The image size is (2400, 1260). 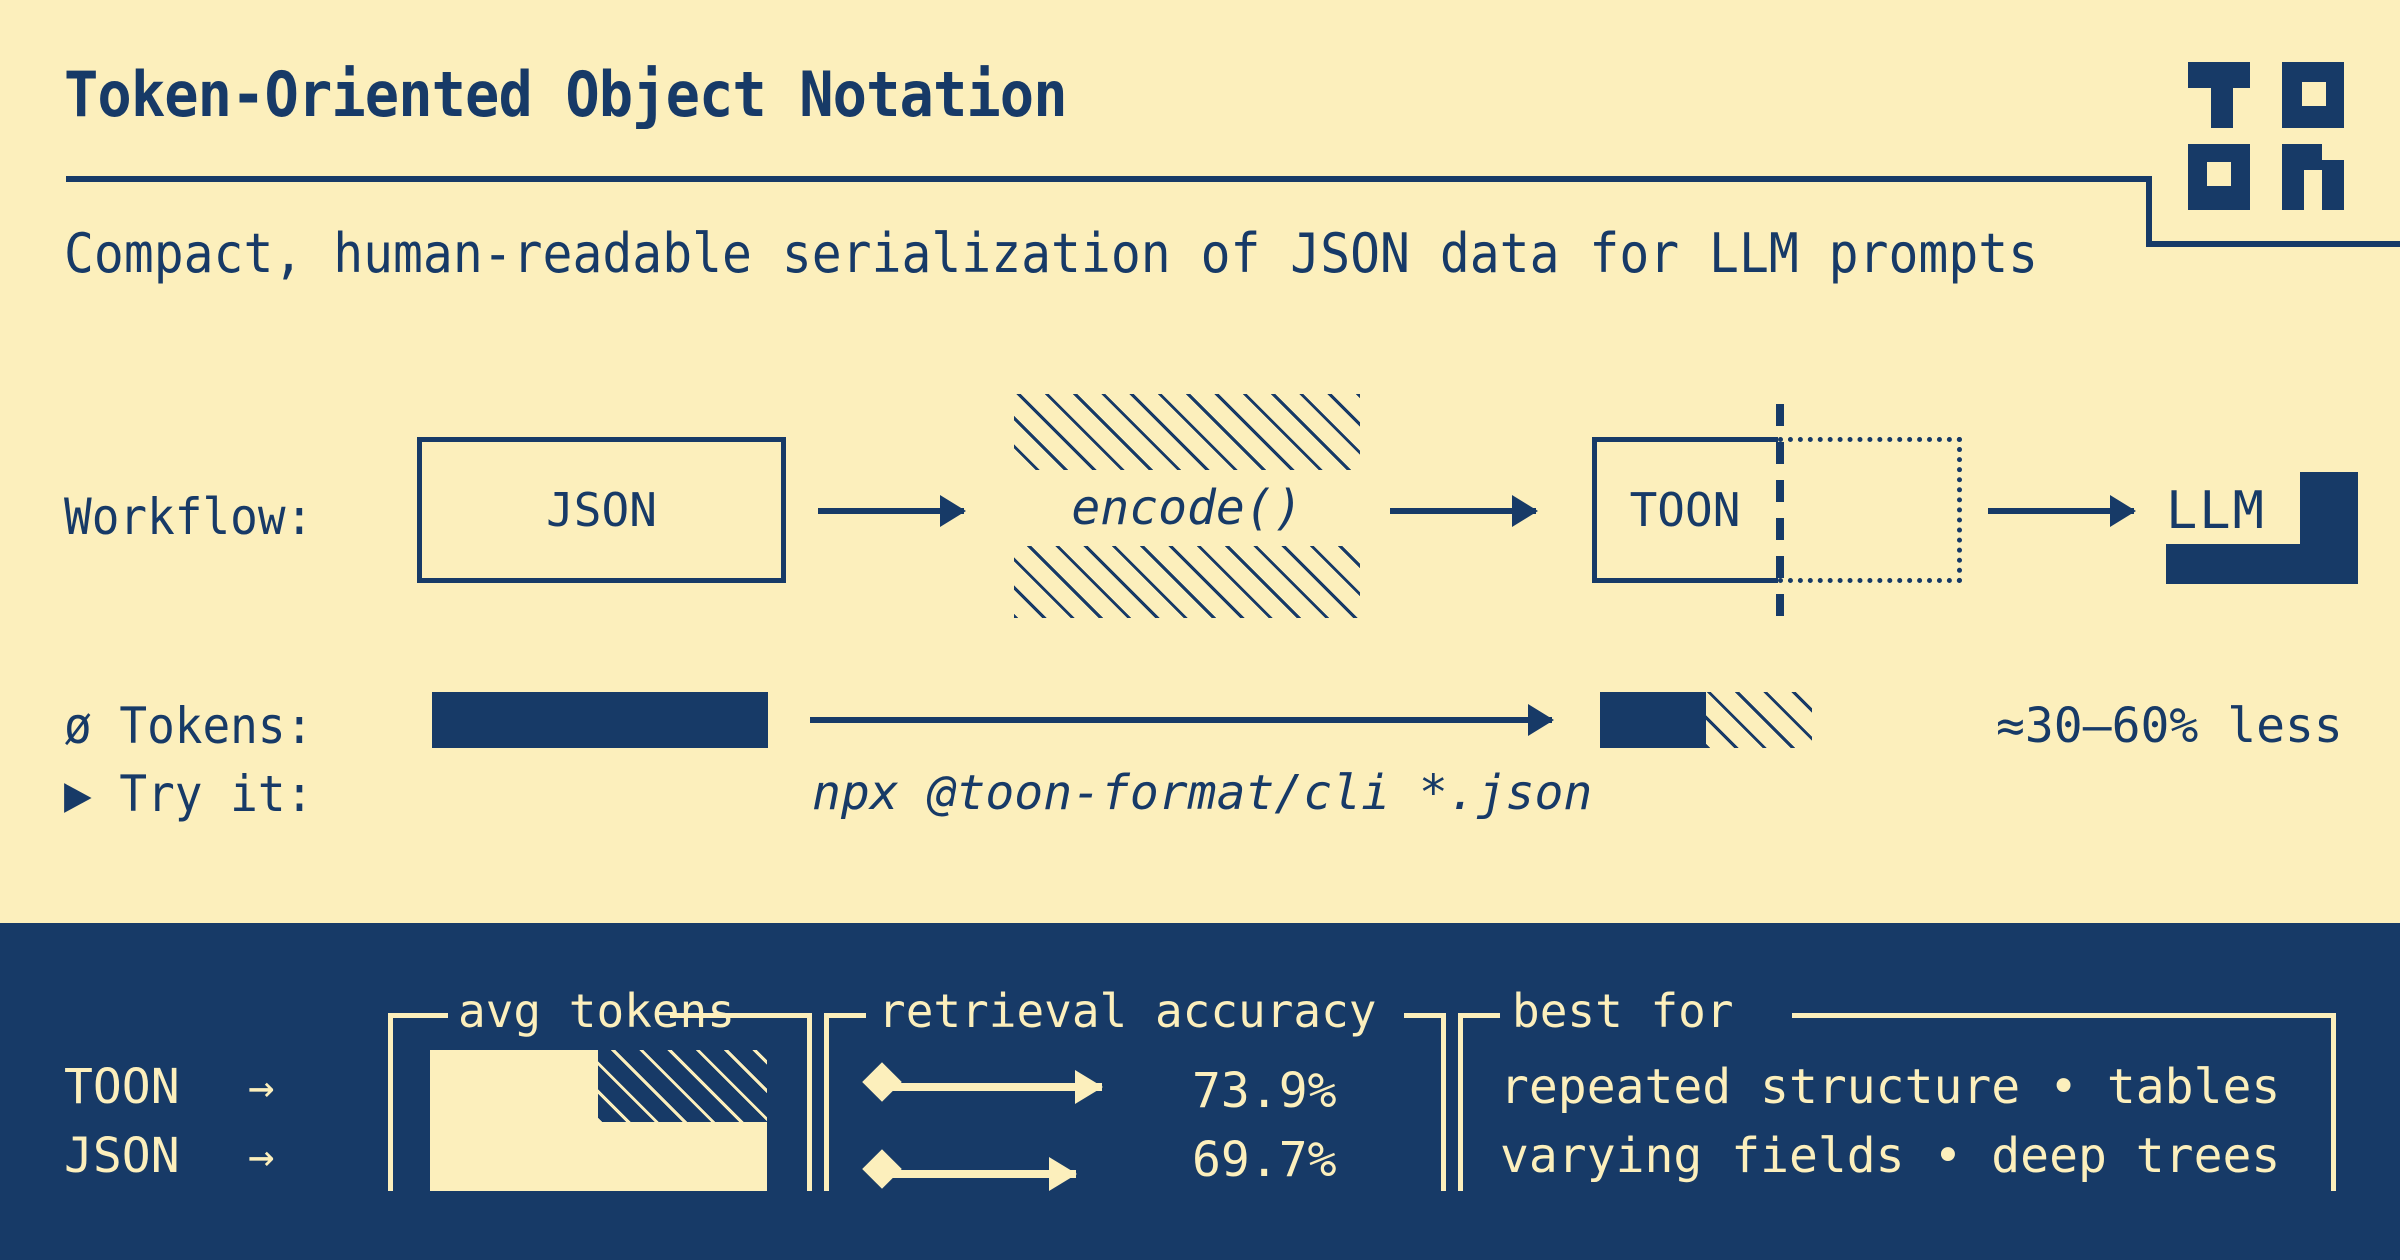 What do you see at coordinates (1653, 720) in the screenshot?
I see `toon-token-bar-solid` at bounding box center [1653, 720].